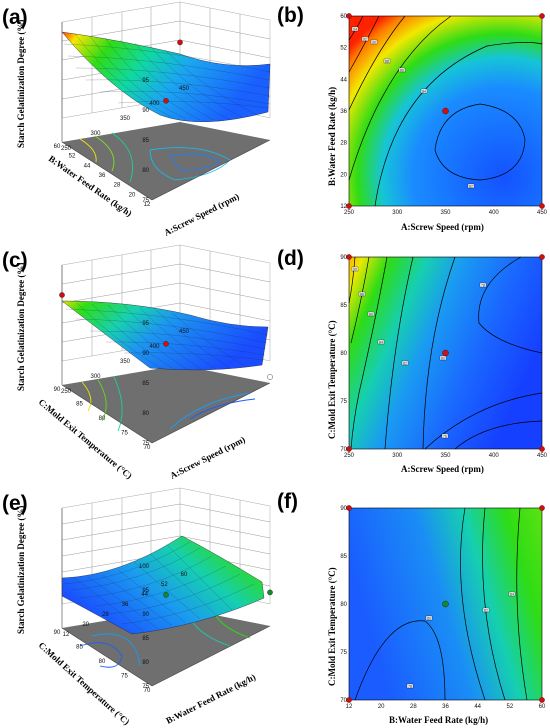  I want to click on x-tick-label: 60, so click(542, 707).